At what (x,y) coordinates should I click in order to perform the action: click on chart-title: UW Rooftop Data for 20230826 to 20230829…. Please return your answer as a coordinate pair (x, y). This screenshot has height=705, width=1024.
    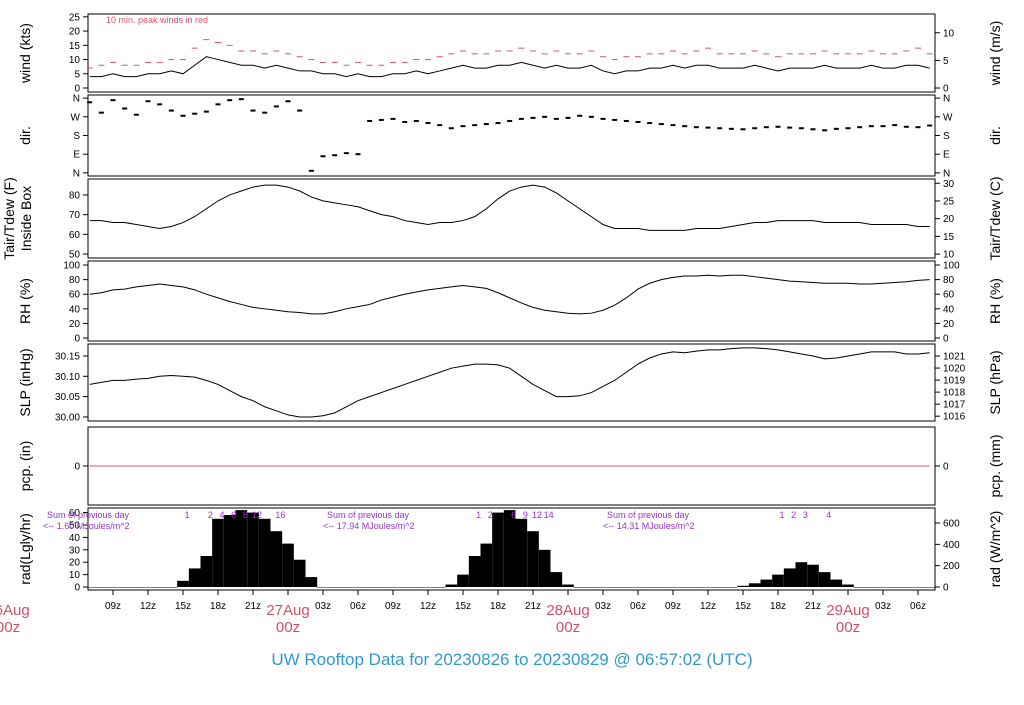
    Looking at the image, I should click on (511, 659).